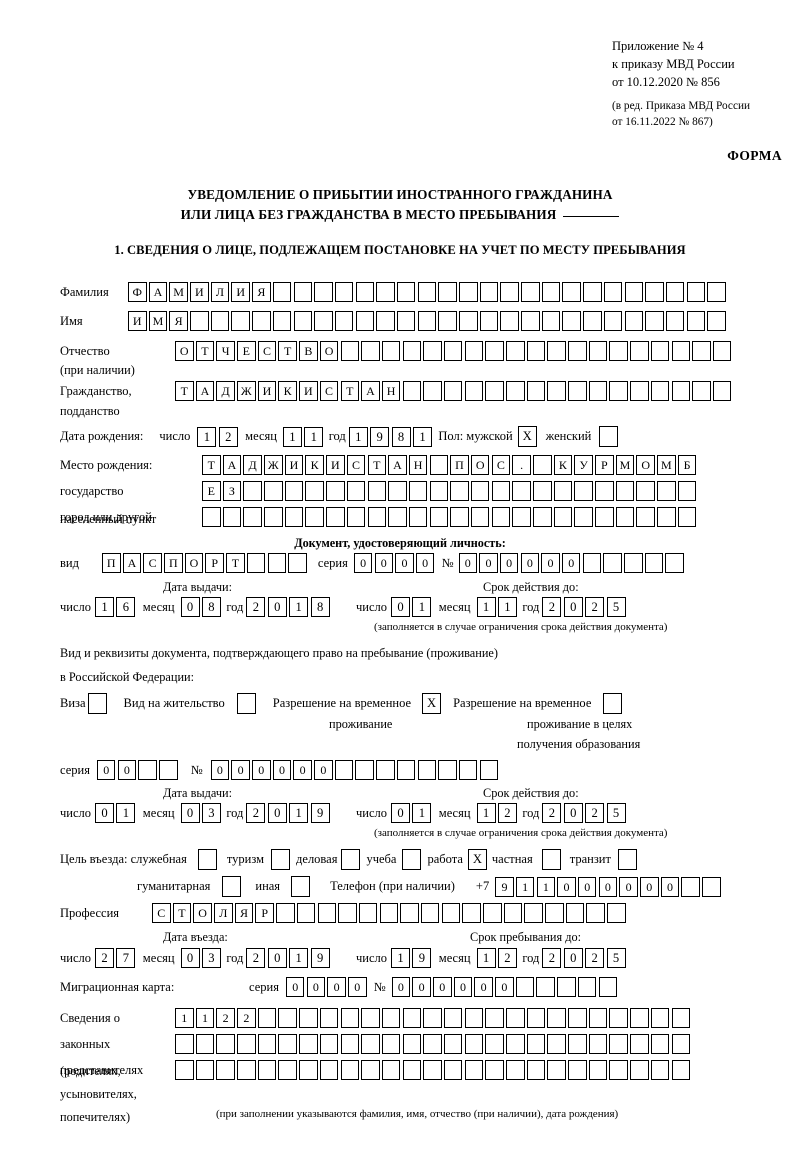 This screenshot has width=800, height=1163. What do you see at coordinates (273, 465) in the screenshot?
I see `comb-cell: Ж` at bounding box center [273, 465].